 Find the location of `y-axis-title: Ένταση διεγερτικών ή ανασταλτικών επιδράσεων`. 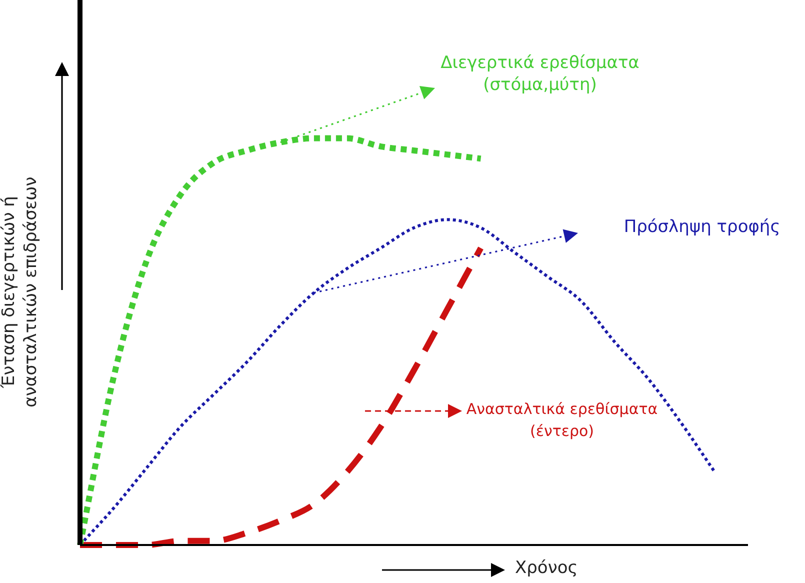

y-axis-title: Ένταση διεγερτικών ή ανασταλτικών επιδράσεων is located at coordinates (21, 293).